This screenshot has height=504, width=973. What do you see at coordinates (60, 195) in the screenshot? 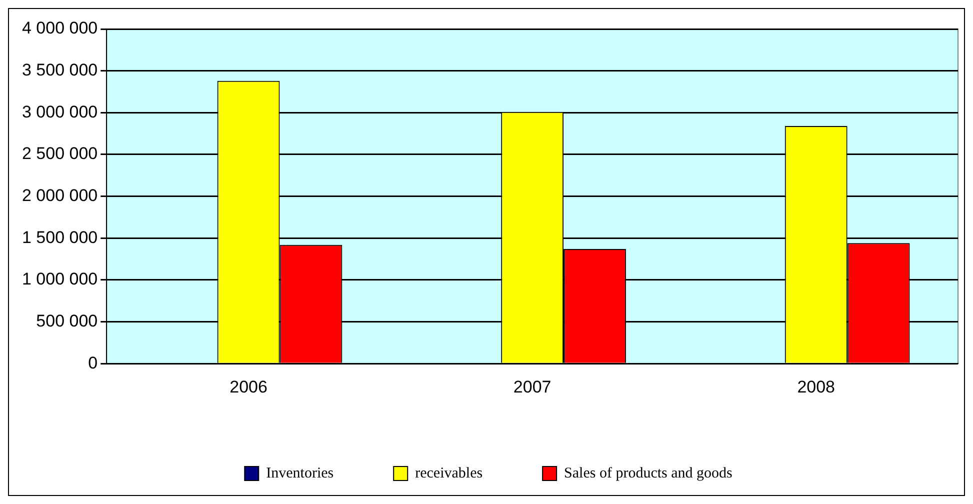
I see `y-tick-label: 2 000 000` at bounding box center [60, 195].